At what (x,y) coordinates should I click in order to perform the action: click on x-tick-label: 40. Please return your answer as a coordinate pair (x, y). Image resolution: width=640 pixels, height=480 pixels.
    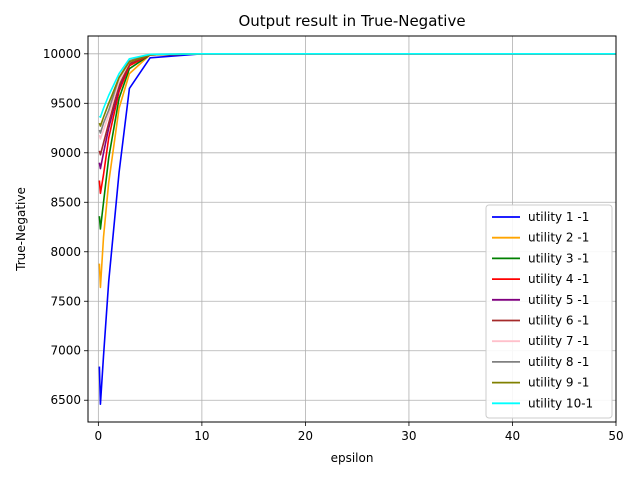
    Looking at the image, I should click on (512, 436).